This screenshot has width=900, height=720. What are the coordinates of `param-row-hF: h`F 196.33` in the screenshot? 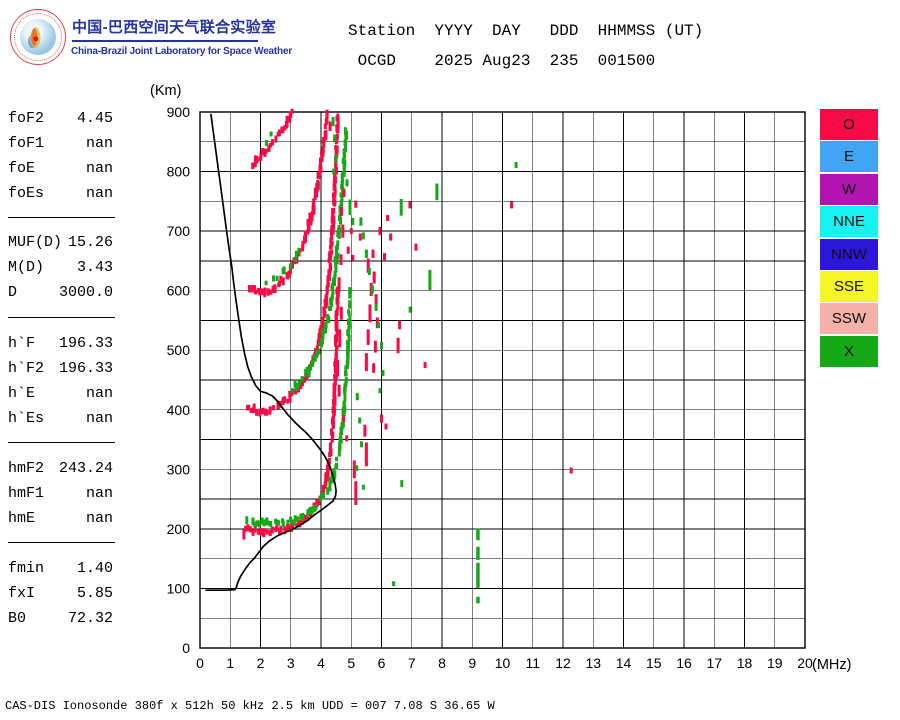 It's located at (60, 343).